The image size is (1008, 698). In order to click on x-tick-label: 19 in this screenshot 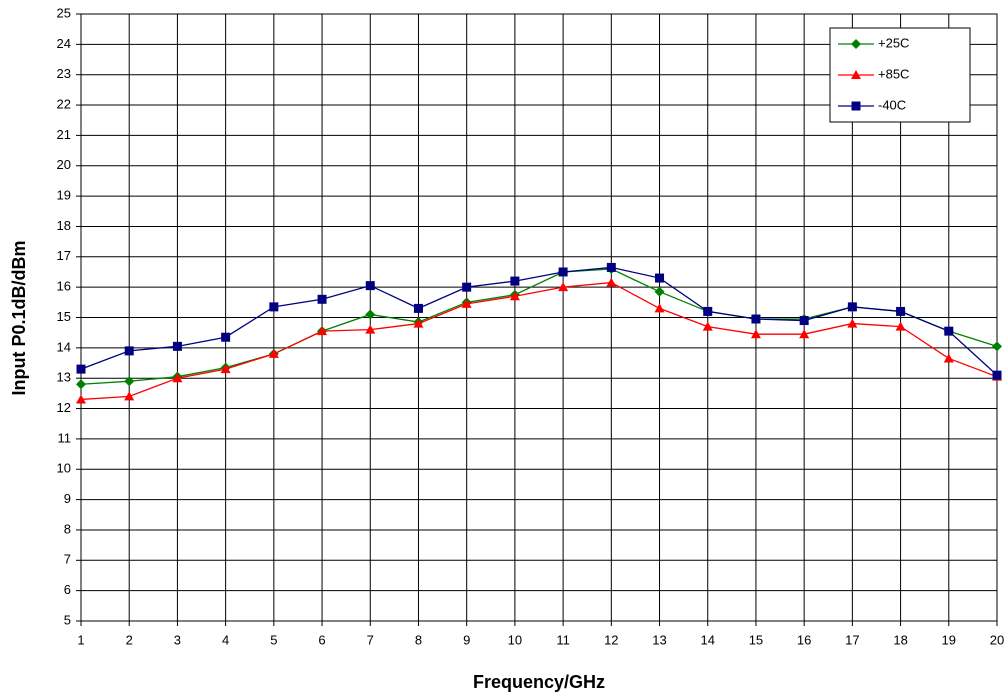, I will do `click(949, 639)`.